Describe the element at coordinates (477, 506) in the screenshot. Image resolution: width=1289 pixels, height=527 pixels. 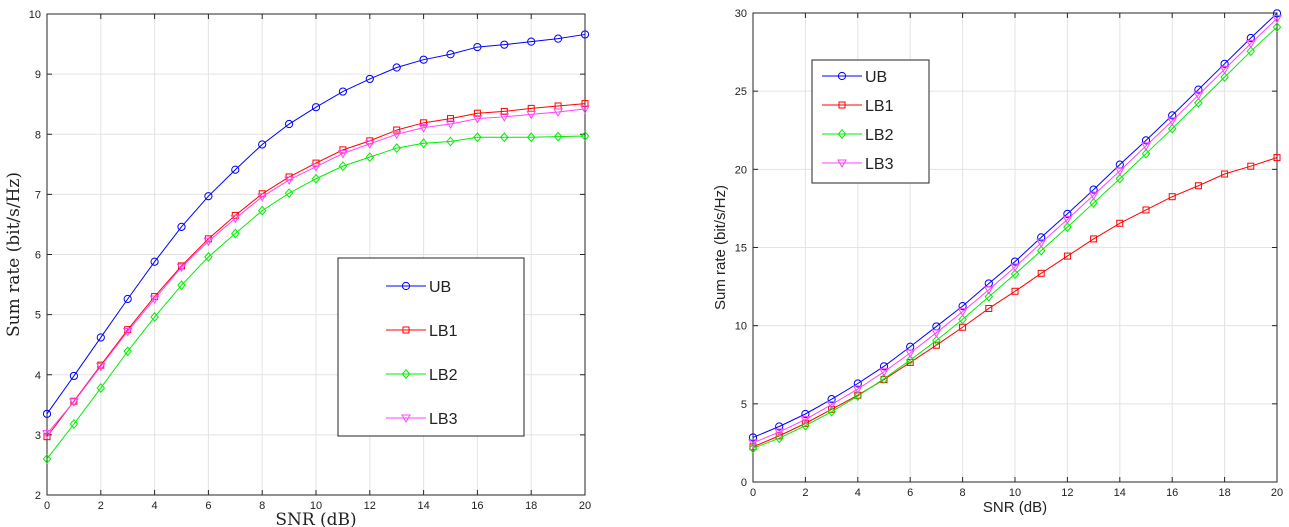
I see `x-tick-label: 16` at that location.